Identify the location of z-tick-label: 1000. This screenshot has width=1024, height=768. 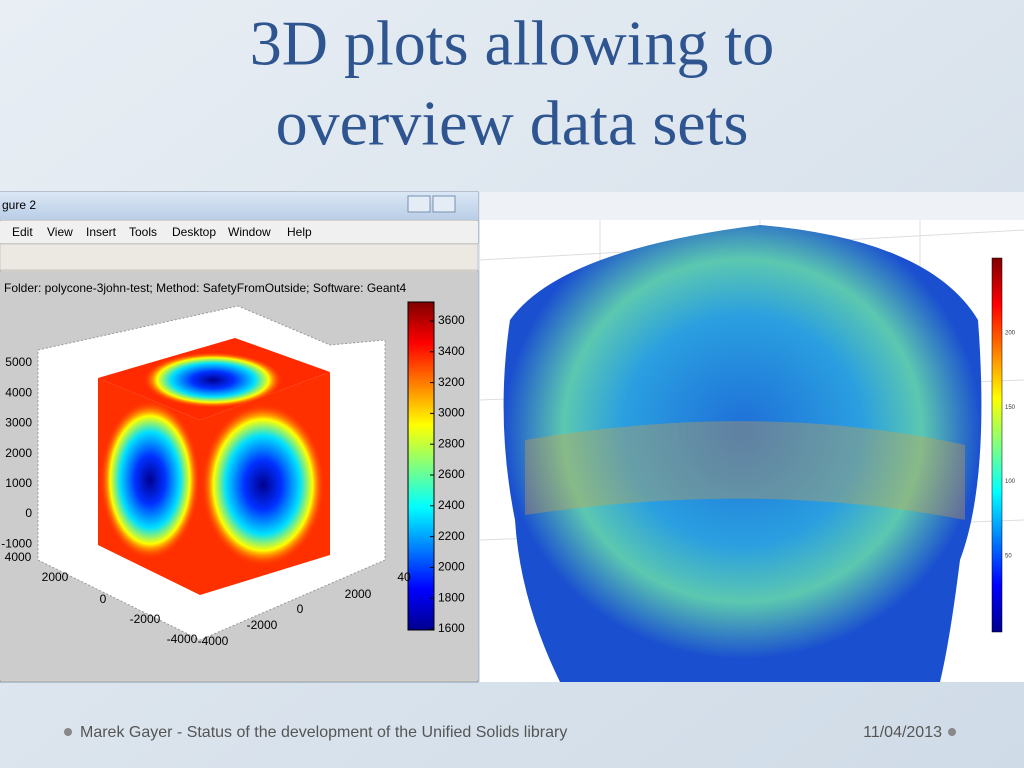
(18, 483).